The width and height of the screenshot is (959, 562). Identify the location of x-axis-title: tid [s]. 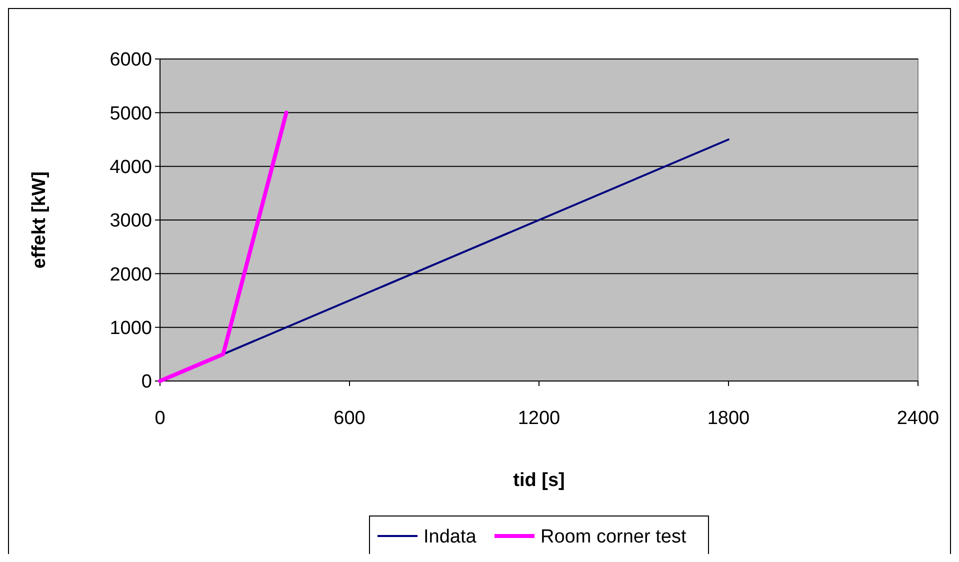
(539, 480).